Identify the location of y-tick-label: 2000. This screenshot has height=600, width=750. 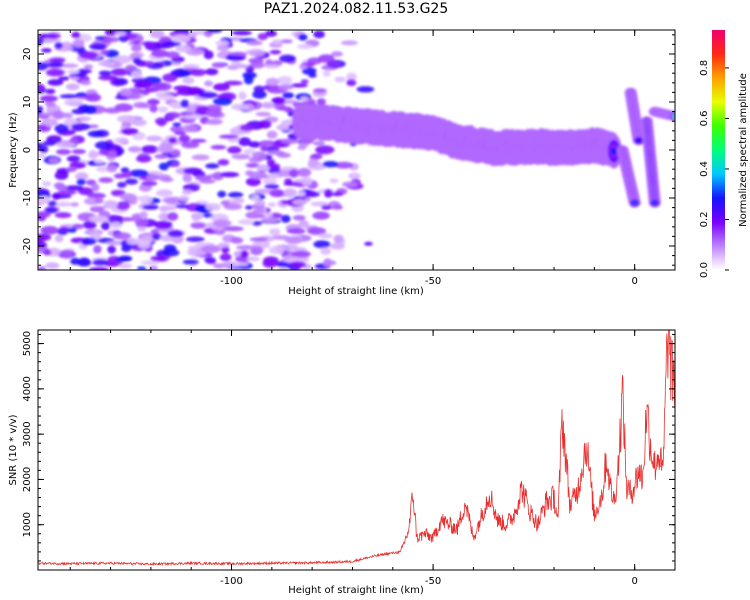
(27, 479).